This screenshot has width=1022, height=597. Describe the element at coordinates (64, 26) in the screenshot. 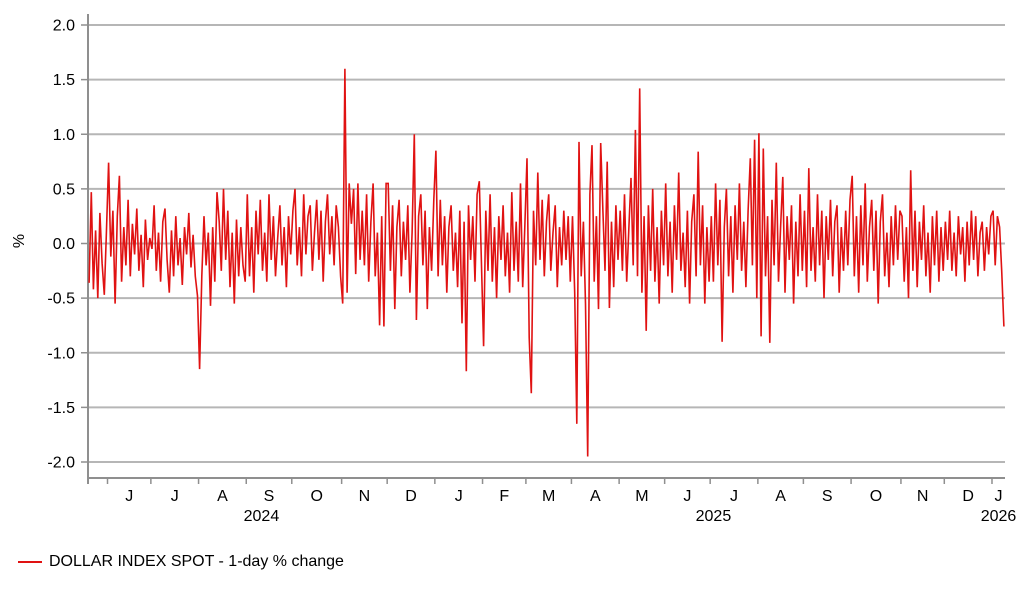

I see `y-tick-label: 2.0` at that location.